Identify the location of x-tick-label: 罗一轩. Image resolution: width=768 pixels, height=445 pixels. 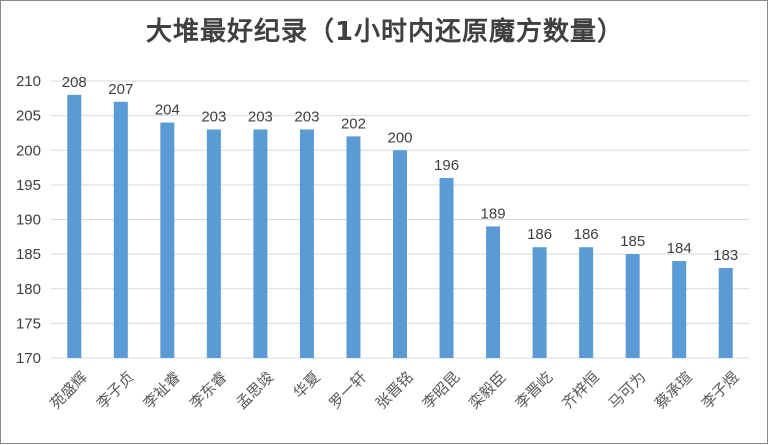
(348, 390).